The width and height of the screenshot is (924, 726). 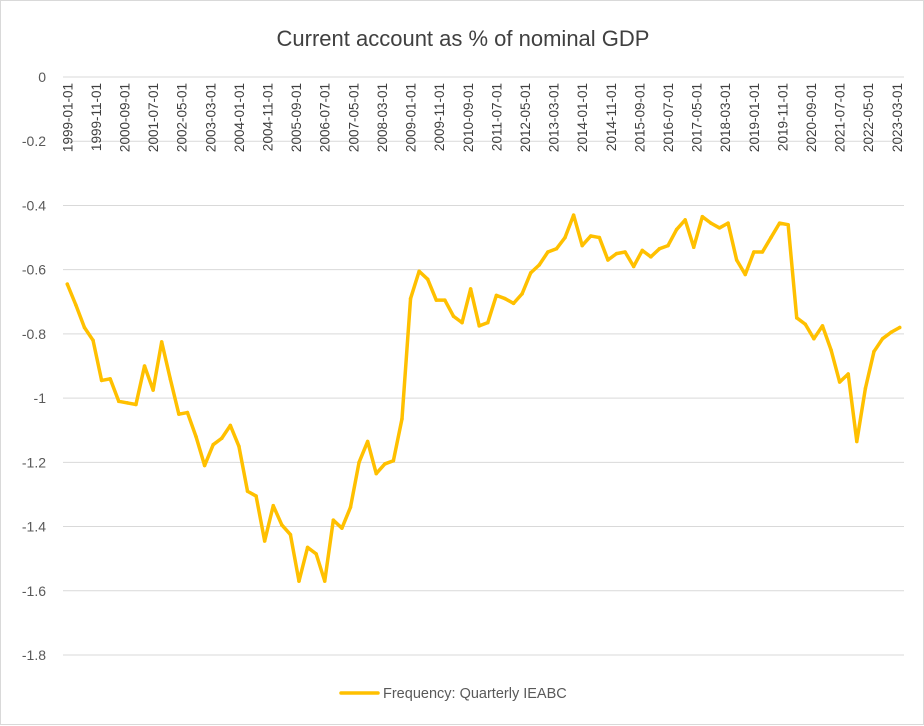 What do you see at coordinates (34, 462) in the screenshot?
I see `y-tick-label: -1.2` at bounding box center [34, 462].